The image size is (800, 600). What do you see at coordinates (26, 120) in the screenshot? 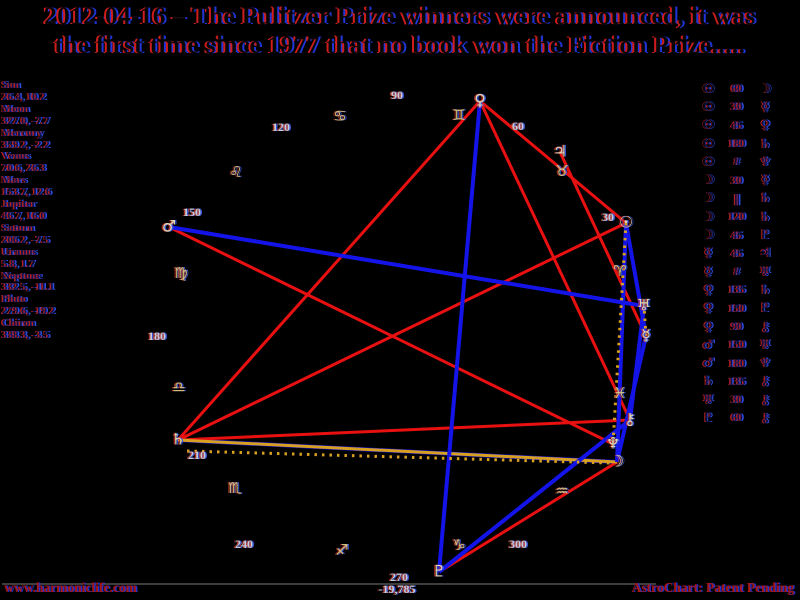
I see `planet-values-moon: 327.0, -7.7` at bounding box center [26, 120].